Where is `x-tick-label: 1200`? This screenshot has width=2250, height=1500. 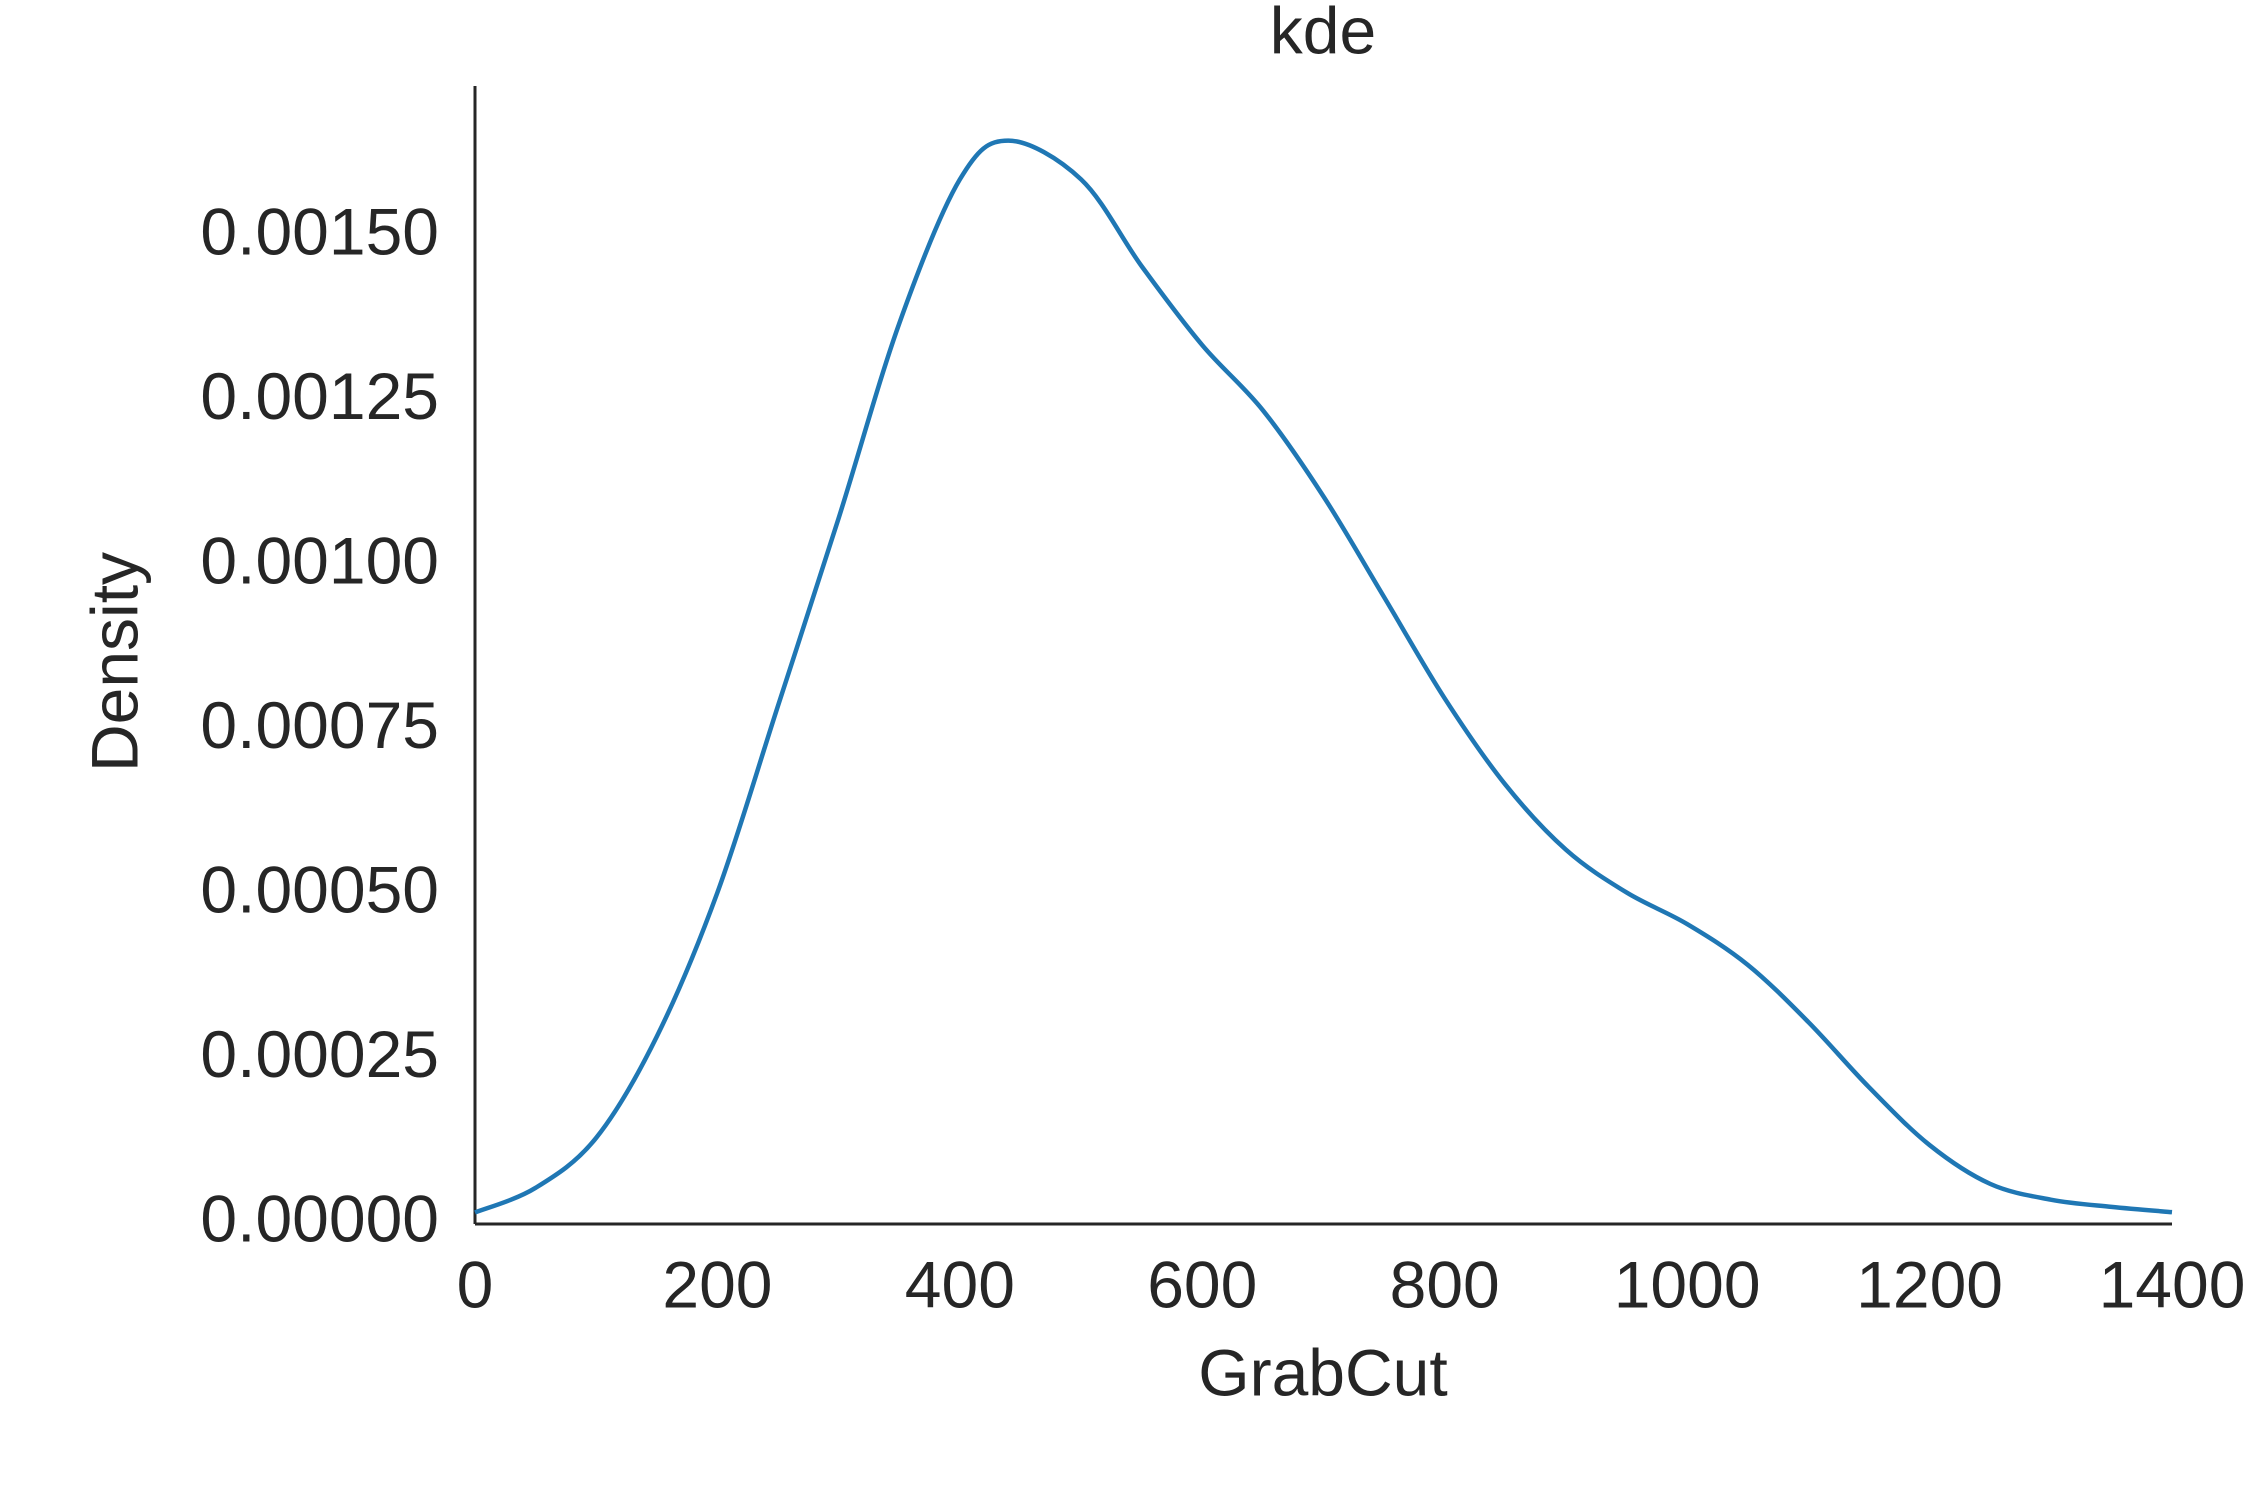
x-tick-label: 1200 is located at coordinates (1929, 1284).